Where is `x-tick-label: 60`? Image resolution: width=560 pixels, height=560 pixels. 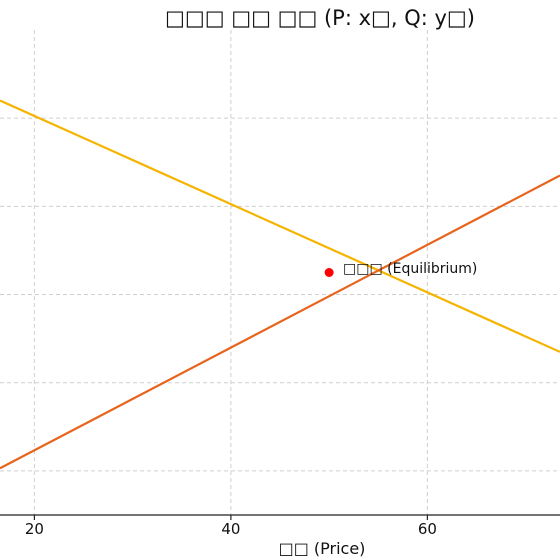
x-tick-label: 60 is located at coordinates (427, 529).